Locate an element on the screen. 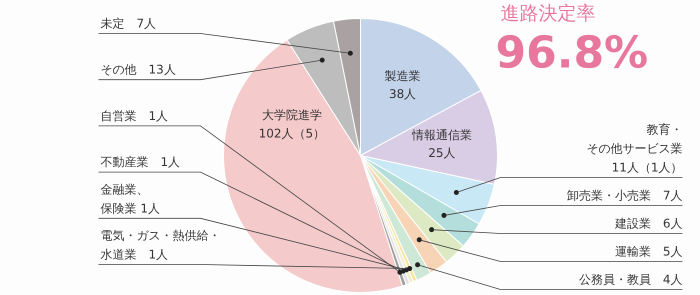 The image size is (700, 295). slice-label: 不動産業 1人 is located at coordinates (140, 162).